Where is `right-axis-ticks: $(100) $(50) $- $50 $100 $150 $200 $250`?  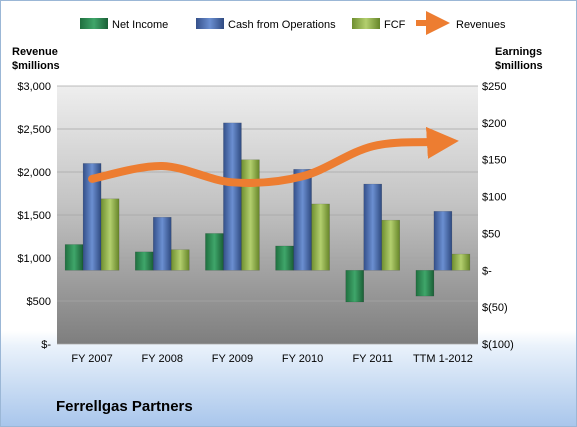
right-axis-ticks: $(100) $(50) $- $50 $100 $150 $200 $250 is located at coordinates (498, 216).